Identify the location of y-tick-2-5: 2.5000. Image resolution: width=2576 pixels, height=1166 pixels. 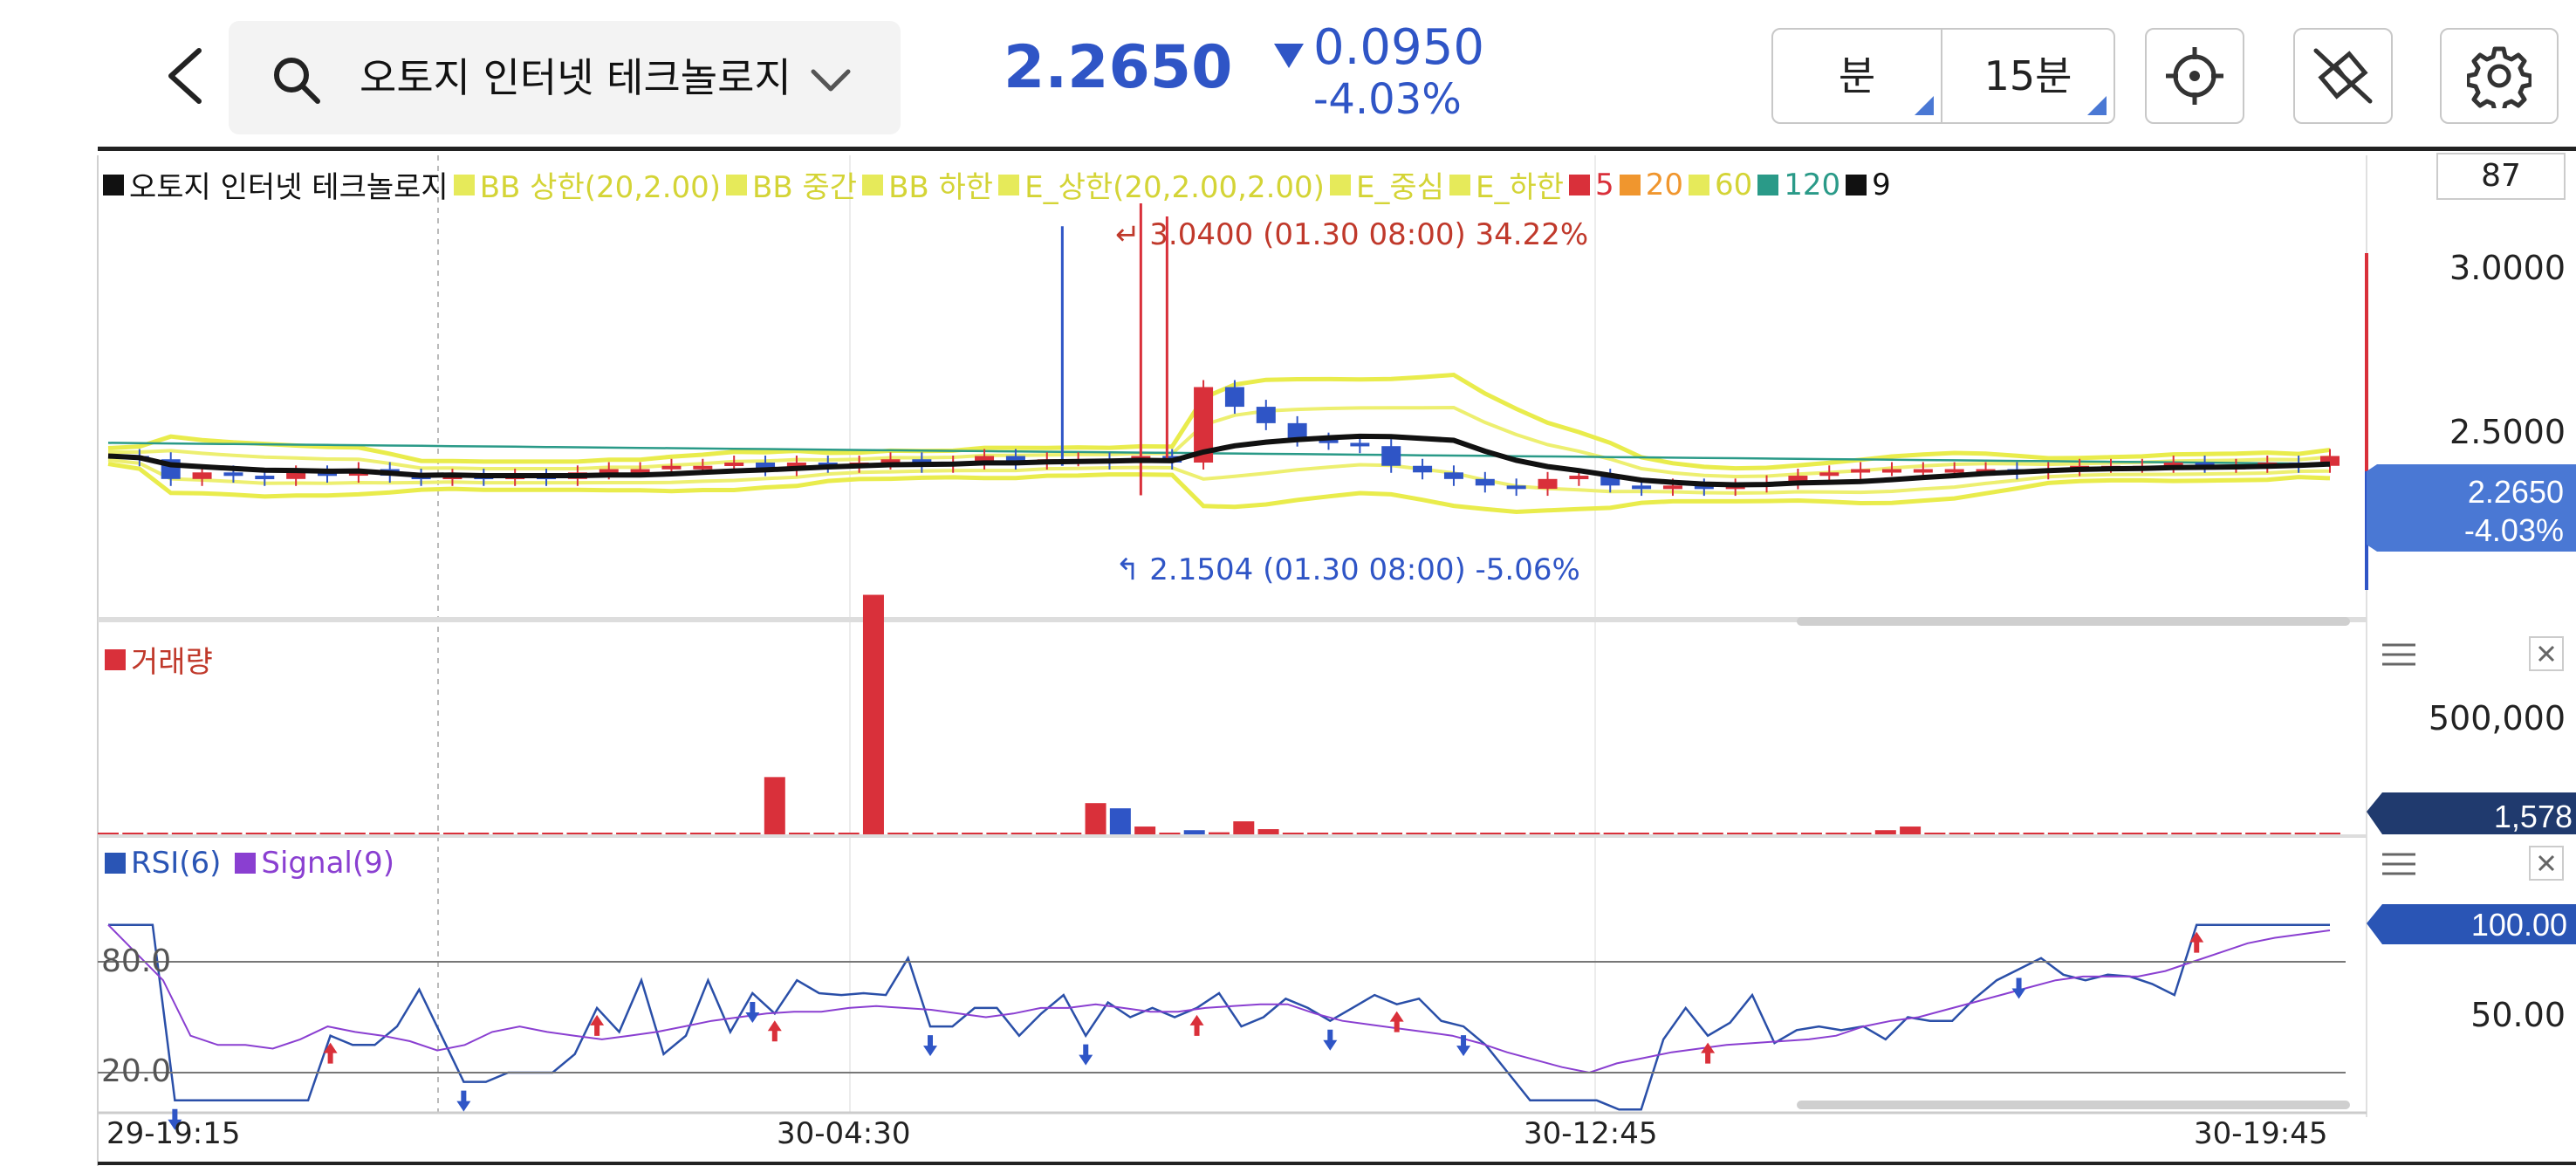
(2507, 432).